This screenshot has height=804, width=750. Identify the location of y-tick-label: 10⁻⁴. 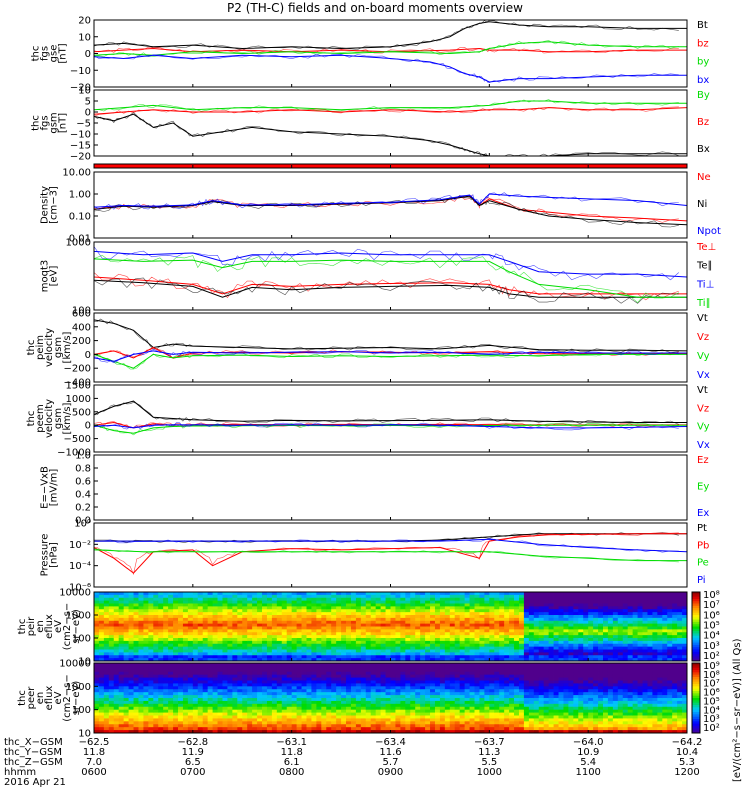
(80, 566).